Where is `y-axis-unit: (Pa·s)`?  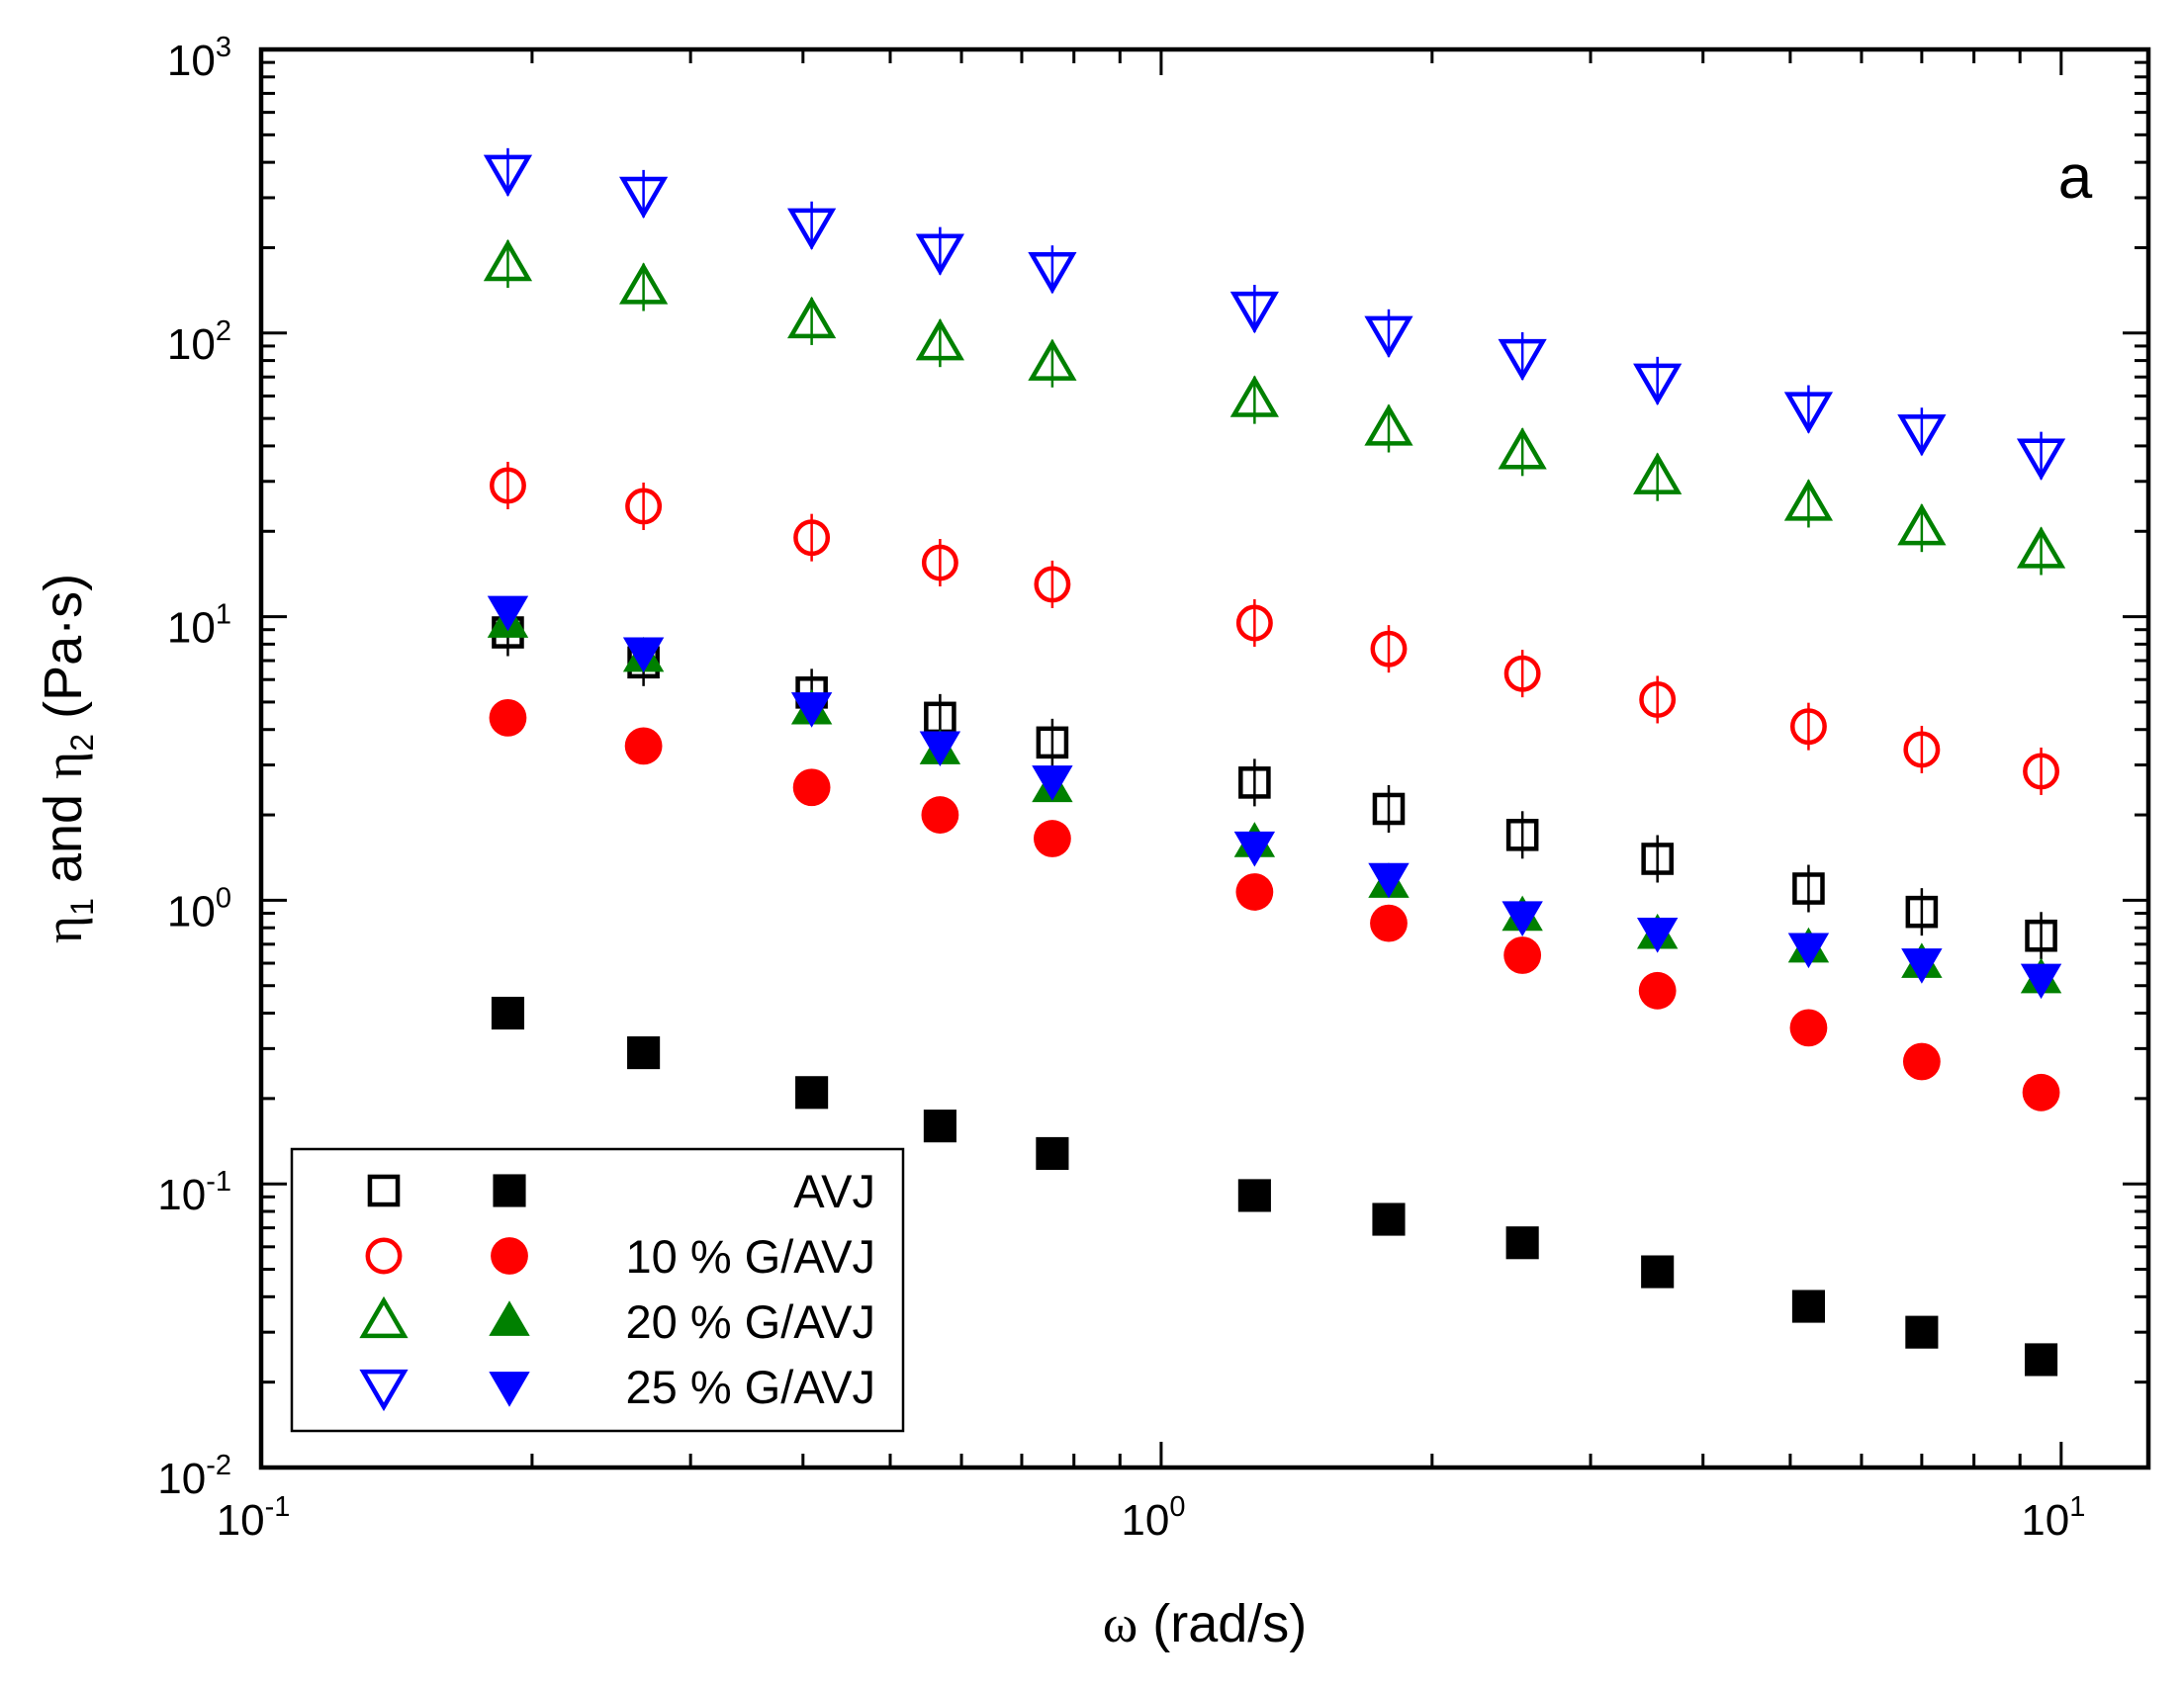 y-axis-unit: (Pa·s) is located at coordinates (63, 654).